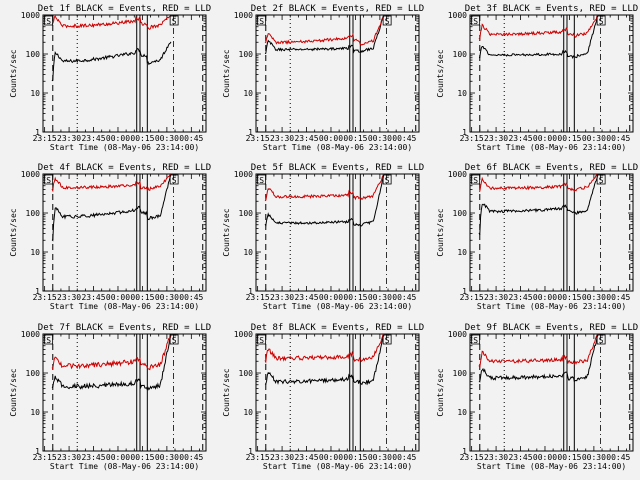 Image resolution: width=640 pixels, height=480 pixels. What do you see at coordinates (124, 9) in the screenshot?
I see `panel-title: Det 1f BLACK = Events, RED = LLD` at bounding box center [124, 9].